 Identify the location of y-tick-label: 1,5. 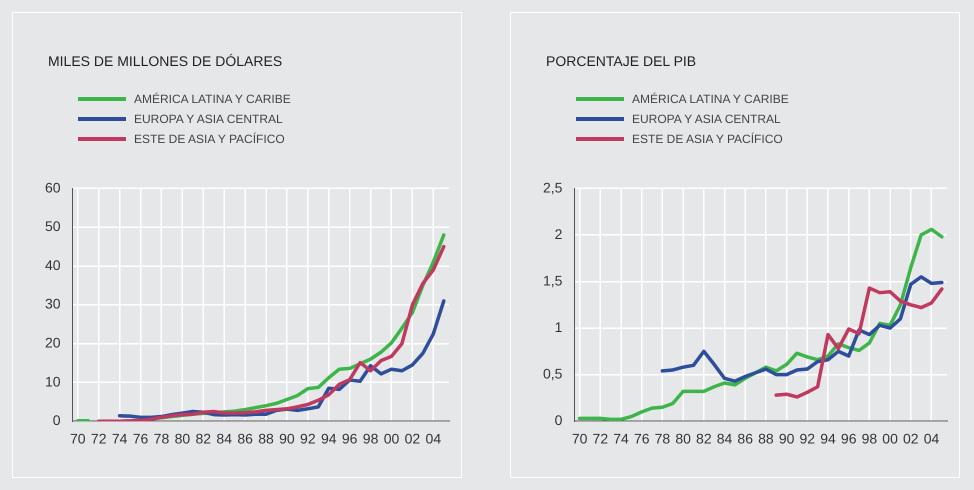
(552, 280).